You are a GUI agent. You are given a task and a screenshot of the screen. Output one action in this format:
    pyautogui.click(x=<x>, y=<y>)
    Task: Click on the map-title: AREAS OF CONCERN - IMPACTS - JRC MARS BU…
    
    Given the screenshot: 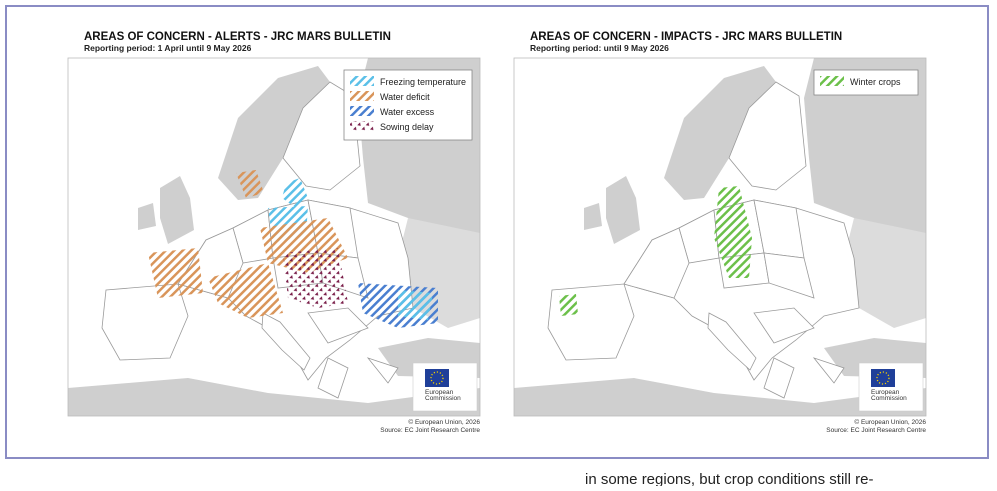 What is the action you would take?
    pyautogui.click(x=686, y=37)
    